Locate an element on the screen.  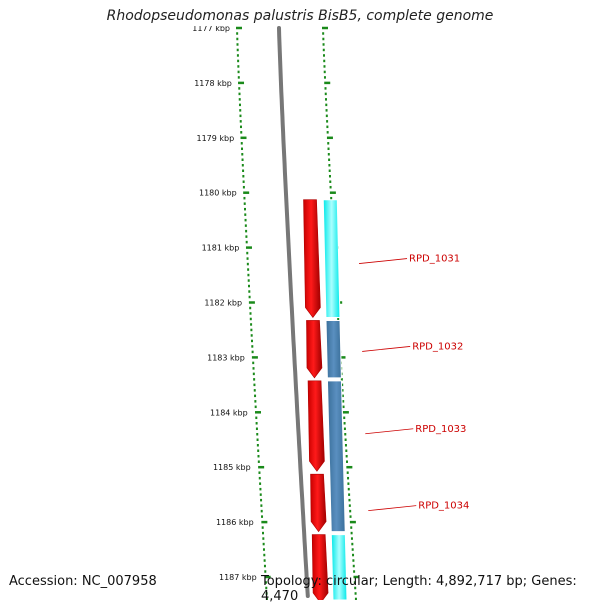
accession-text: Accession: NC_007958 is located at coordinates (83, 581).